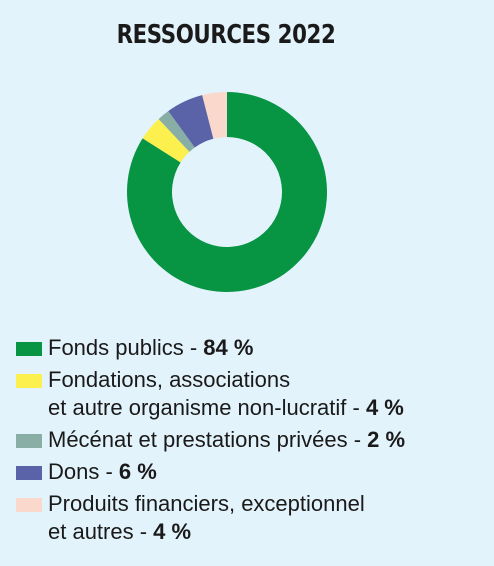 The height and width of the screenshot is (566, 494). I want to click on legend-percent: 6 %, so click(137, 471).